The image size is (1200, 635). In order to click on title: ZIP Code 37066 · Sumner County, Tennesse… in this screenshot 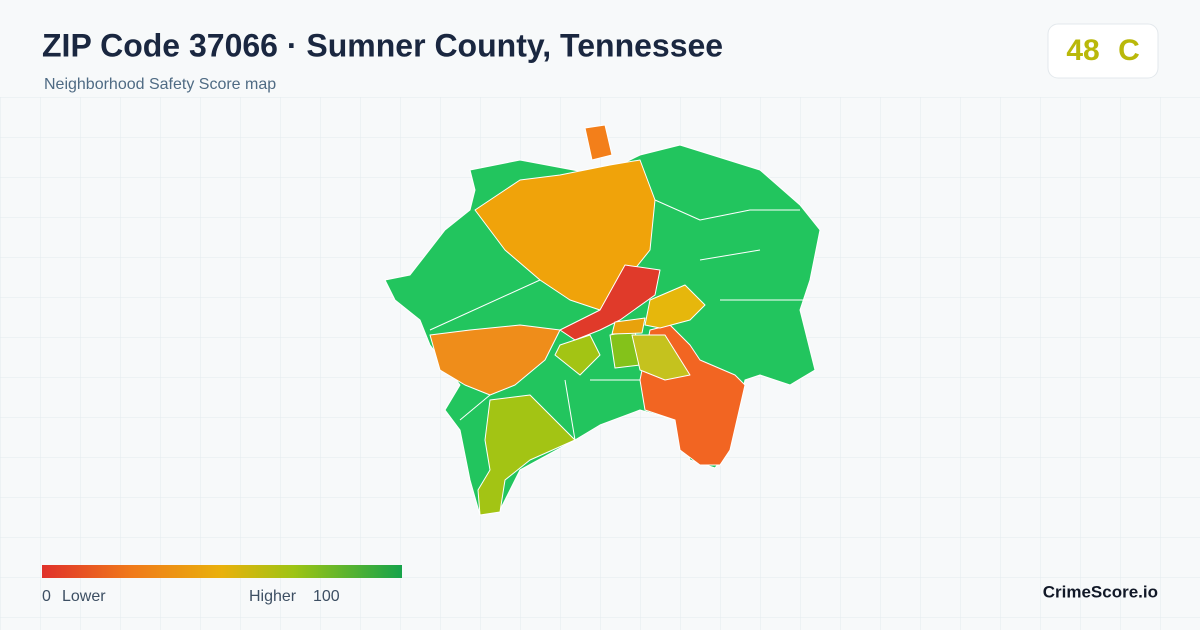, I will do `click(382, 45)`.